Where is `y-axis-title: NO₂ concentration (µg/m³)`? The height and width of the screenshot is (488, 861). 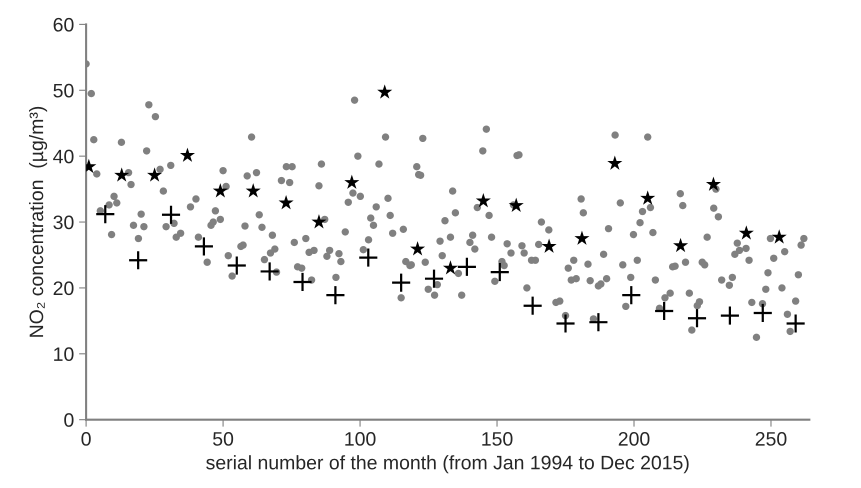 y-axis-title: NO₂ concentration (µg/m³) is located at coordinates (38, 221).